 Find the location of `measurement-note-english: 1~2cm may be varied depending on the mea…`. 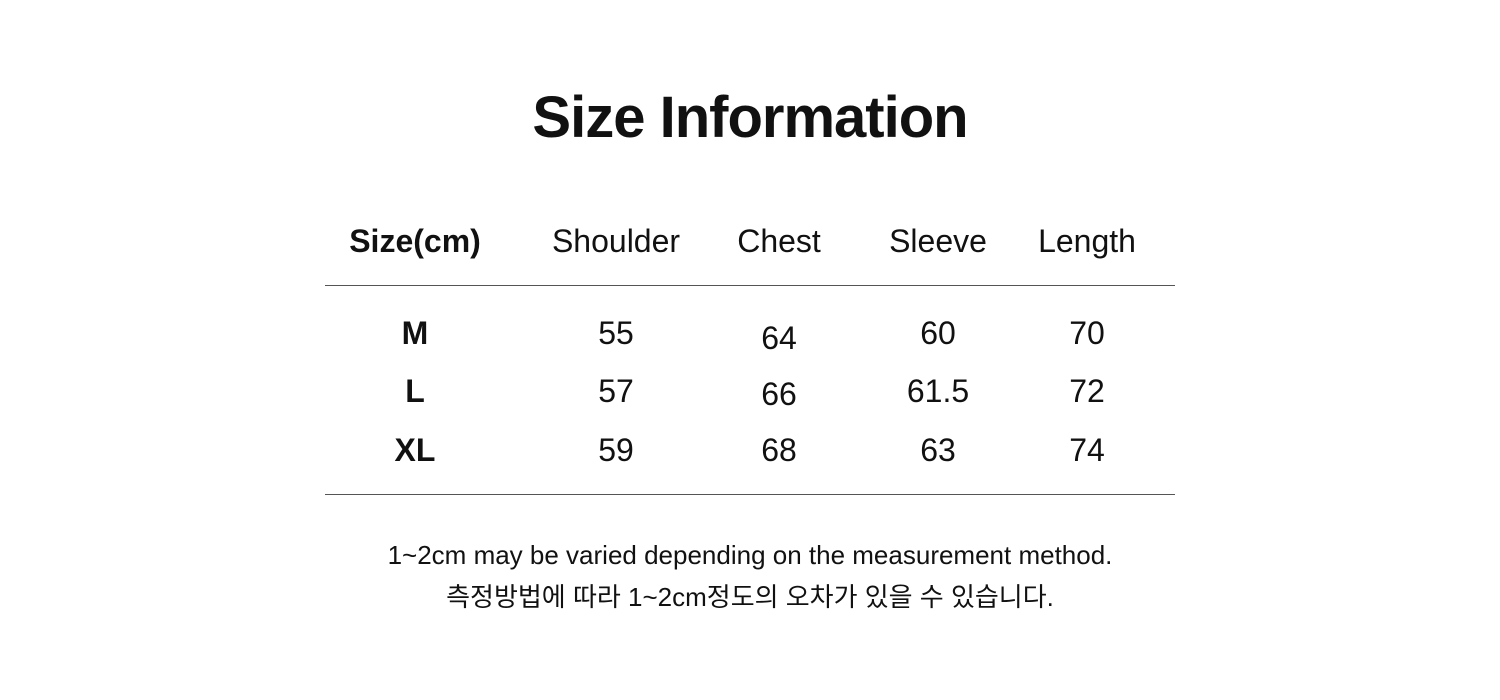

measurement-note-english: 1~2cm may be varied depending on the mea… is located at coordinates (750, 555).